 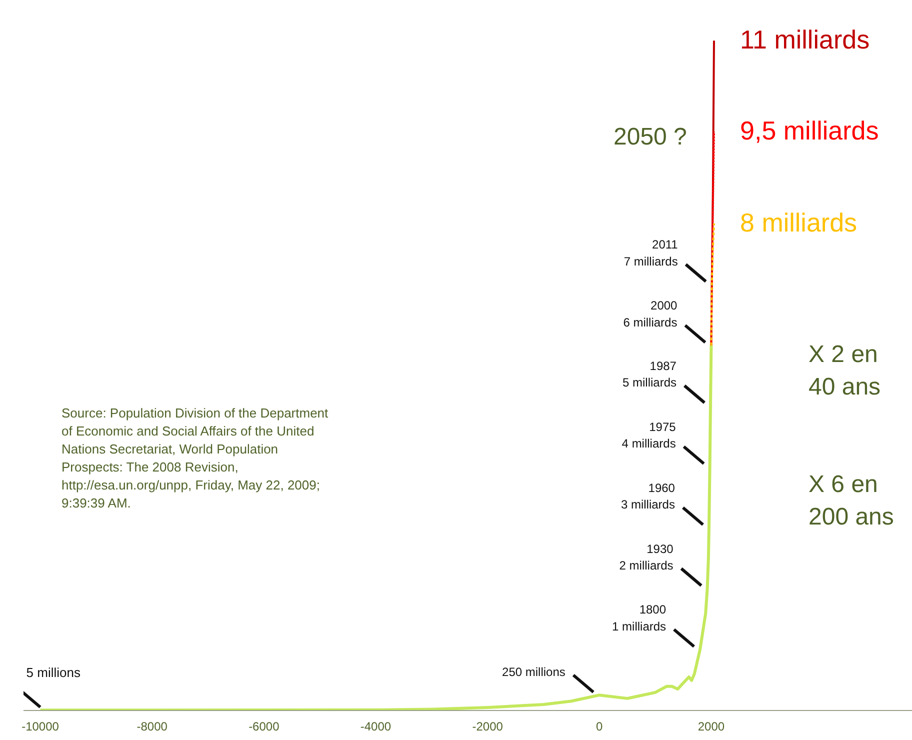 What do you see at coordinates (648, 496) in the screenshot?
I see `annotation: 1960 3 milliards` at bounding box center [648, 496].